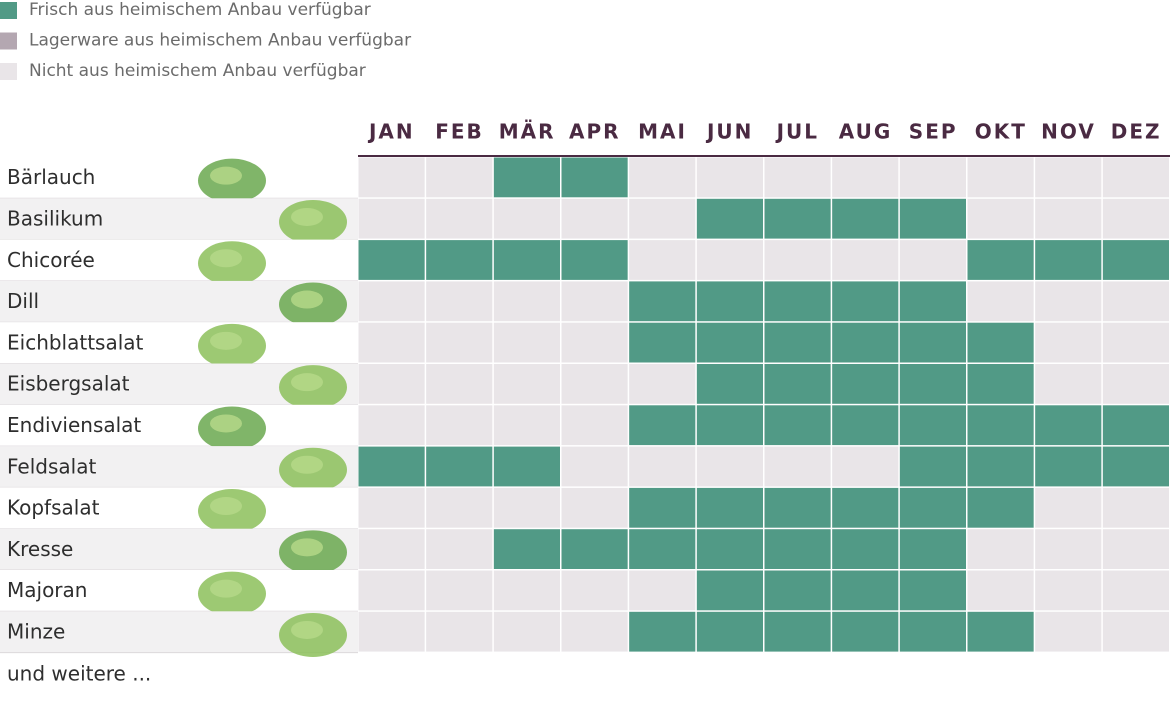 The width and height of the screenshot is (1170, 702). What do you see at coordinates (391, 132) in the screenshot?
I see `month-label: JAN` at bounding box center [391, 132].